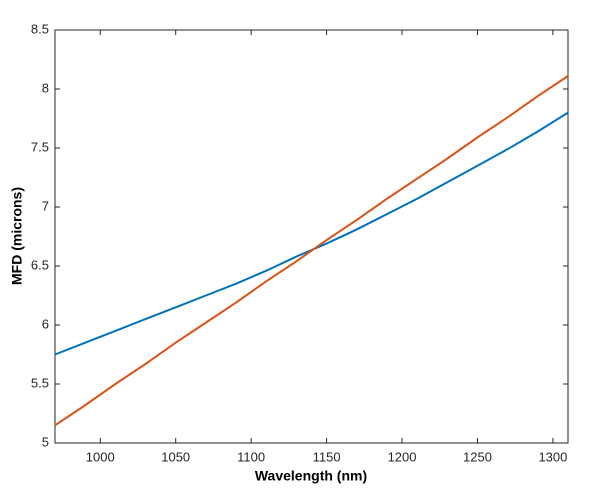 The width and height of the screenshot is (598, 490). Describe the element at coordinates (100, 456) in the screenshot. I see `x-tick-label: 1000` at that location.